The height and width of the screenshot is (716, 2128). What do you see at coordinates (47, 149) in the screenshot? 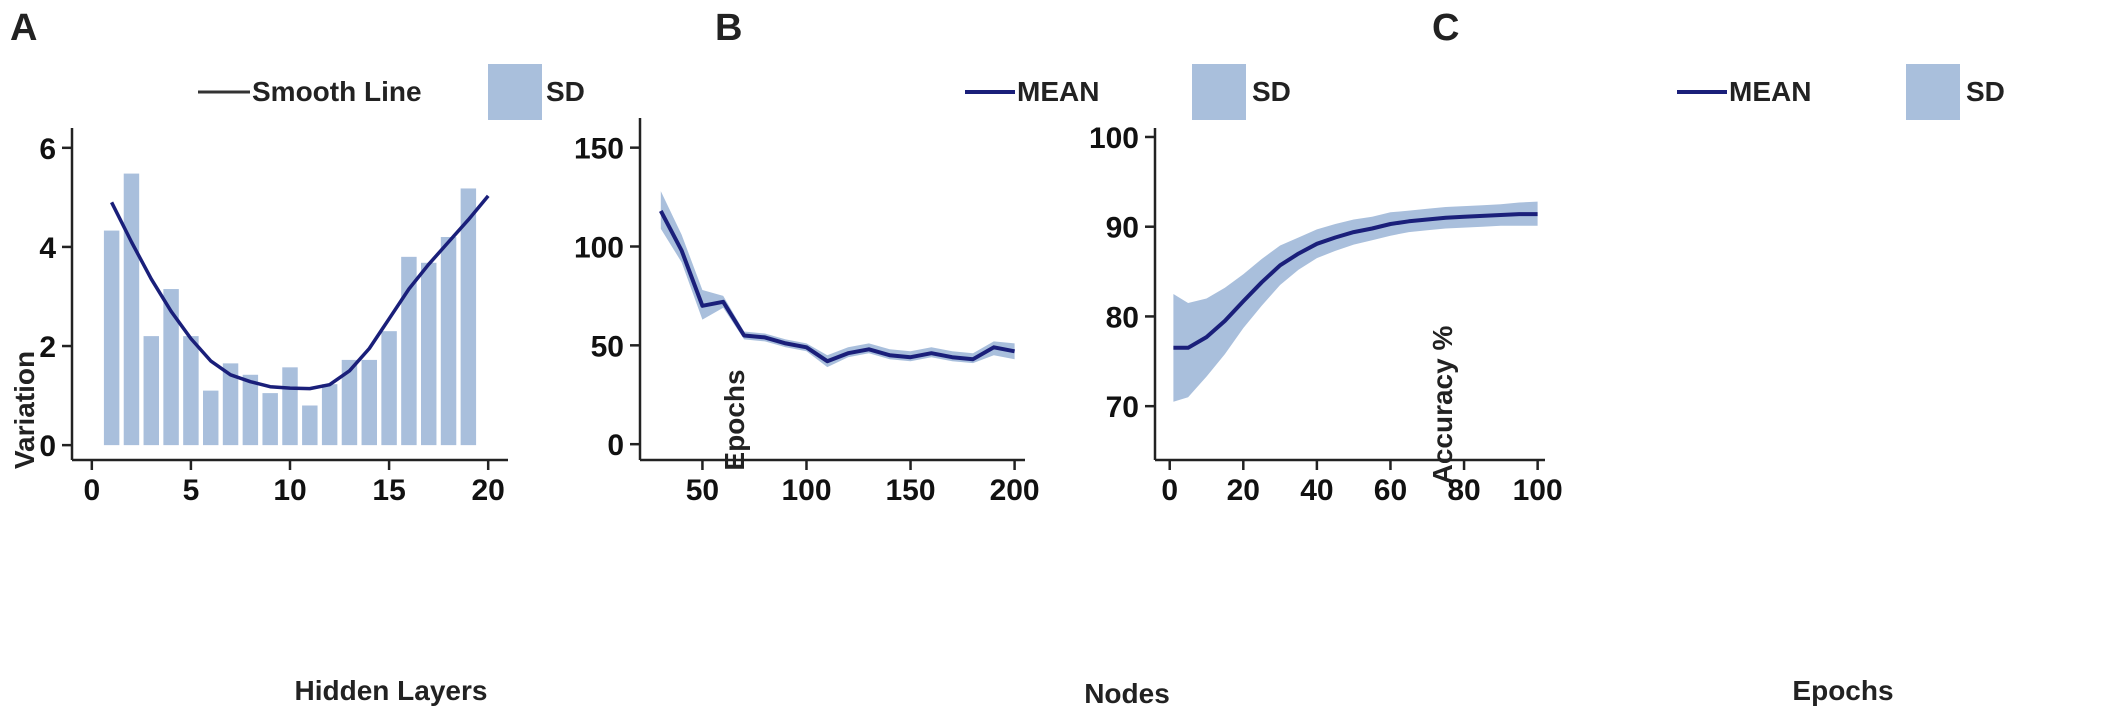
I see `y-tick-label: 6` at bounding box center [47, 149].